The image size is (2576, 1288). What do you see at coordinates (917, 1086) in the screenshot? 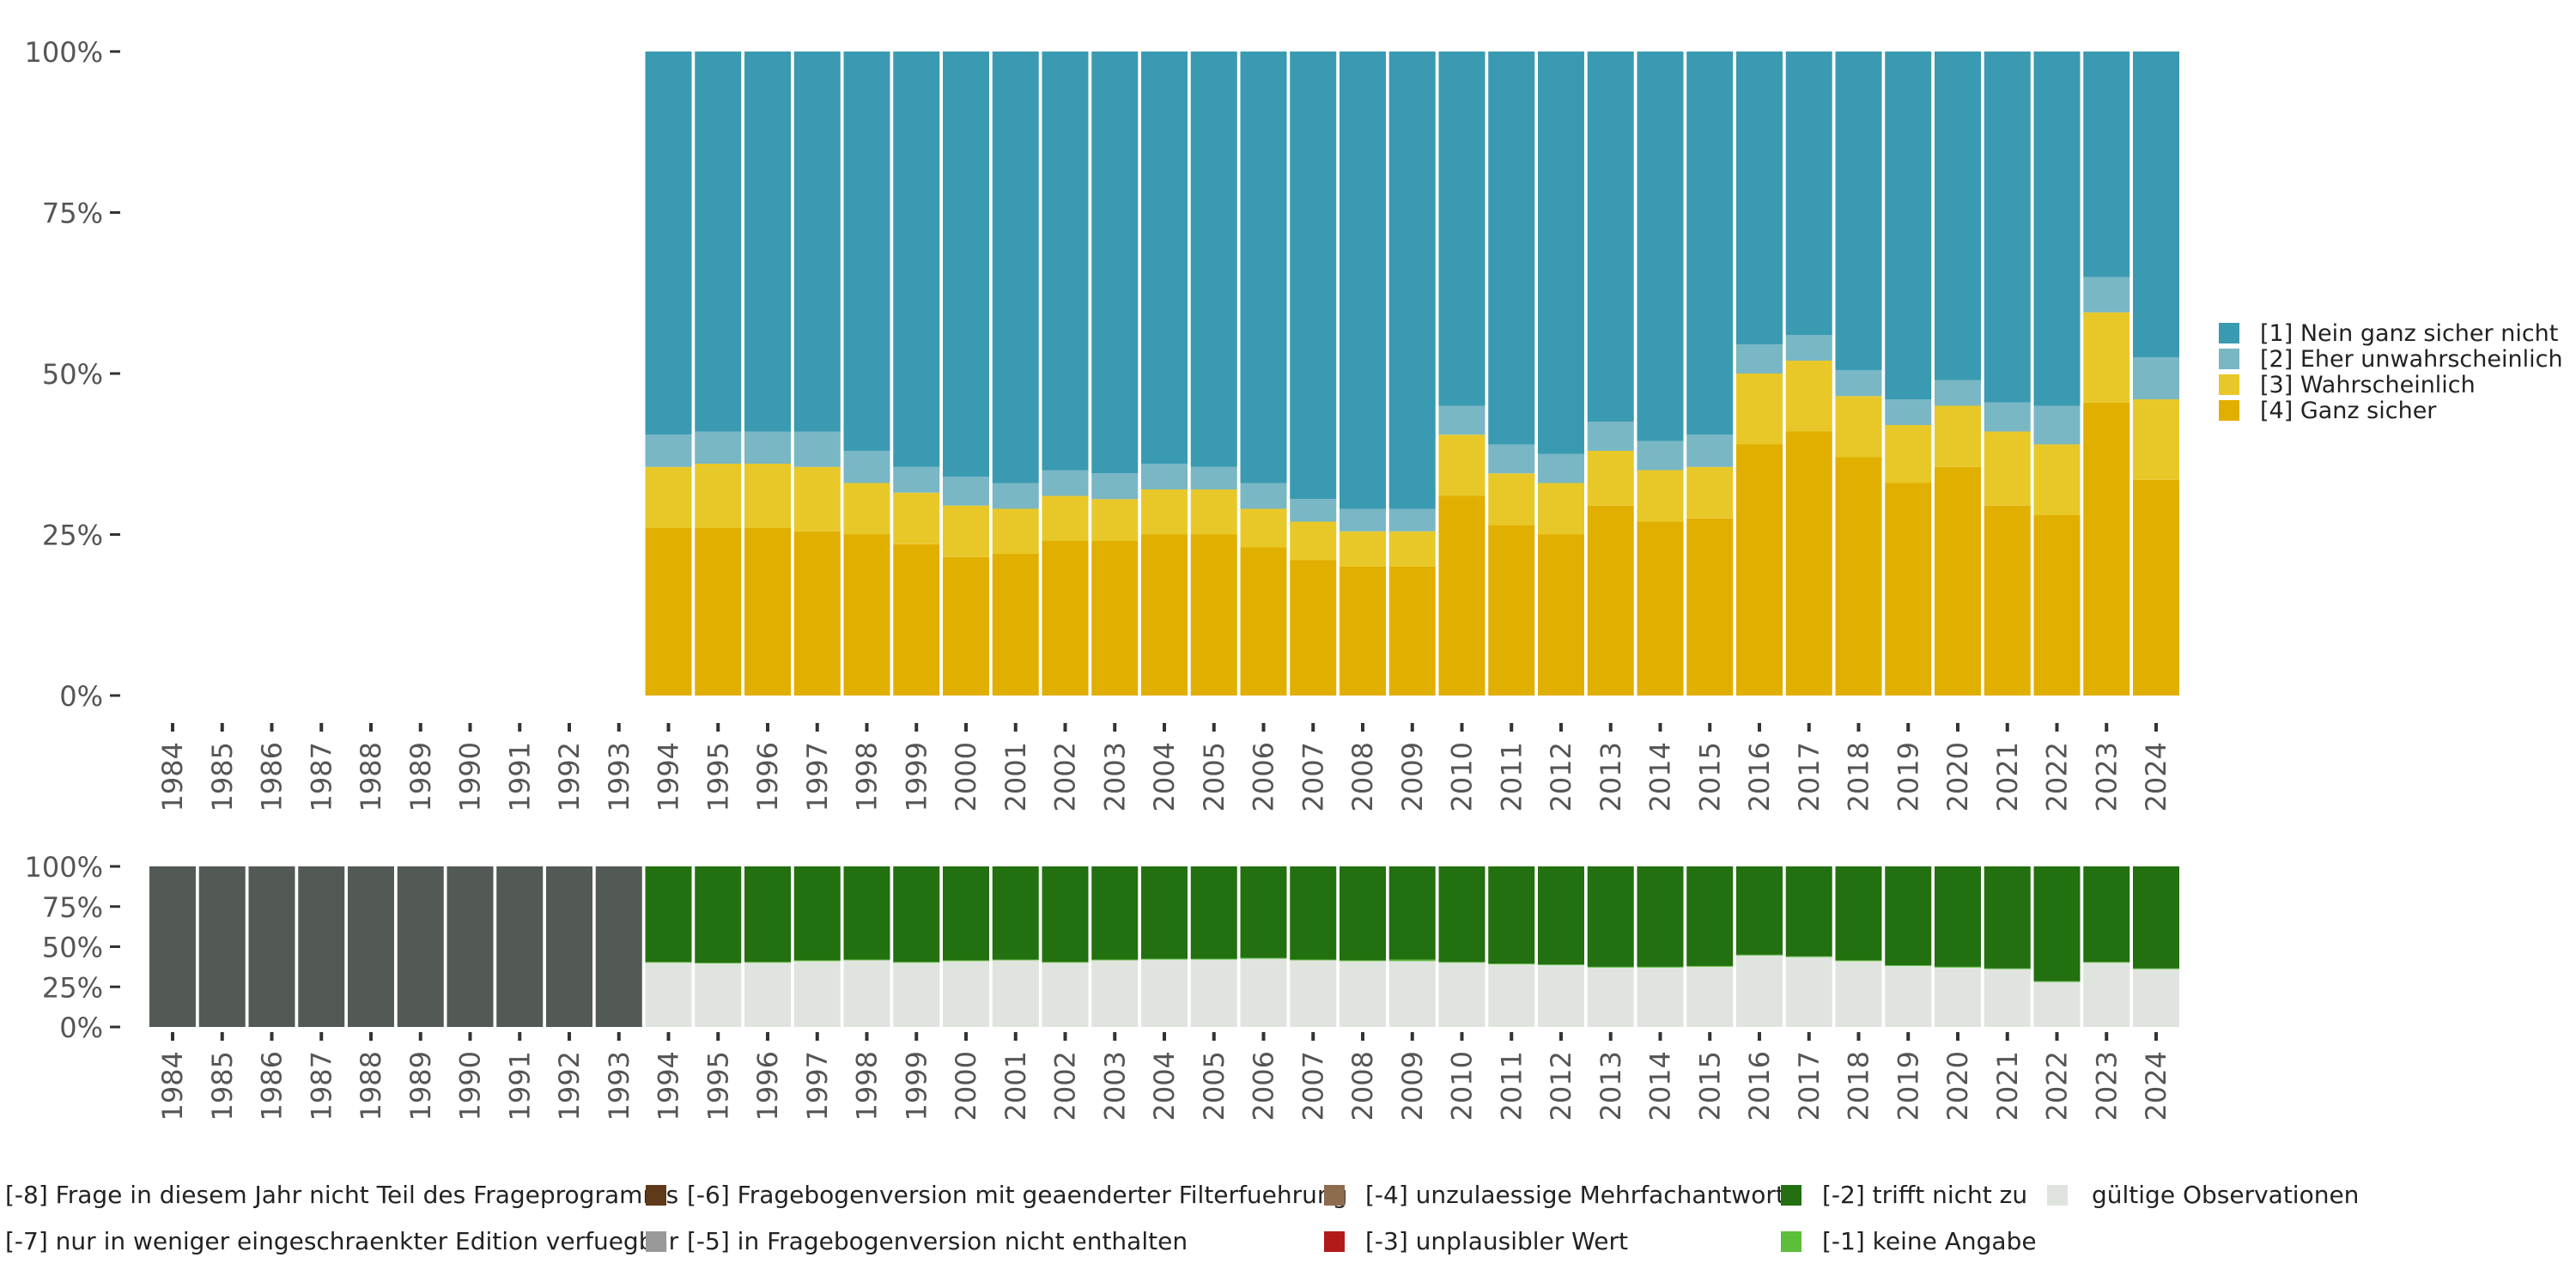
I see `x-tick-label: 1999` at bounding box center [917, 1086].